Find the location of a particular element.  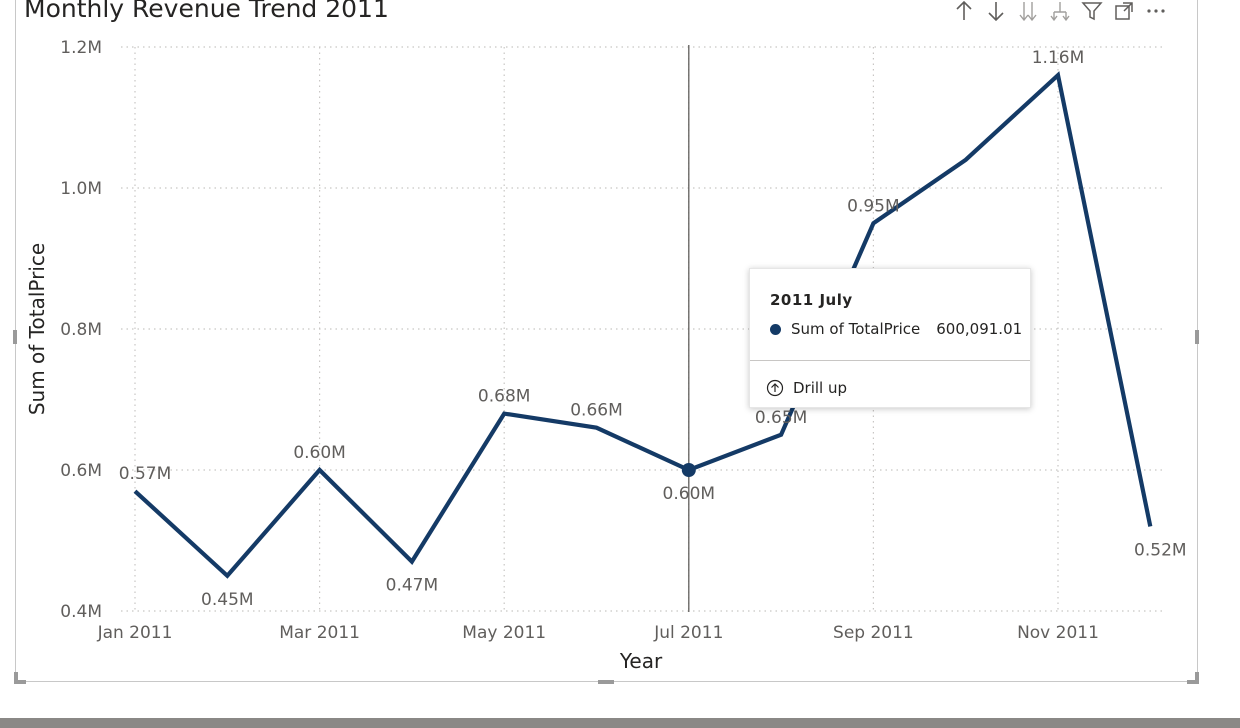

expand-next-level-icon is located at coordinates (1028, 11).